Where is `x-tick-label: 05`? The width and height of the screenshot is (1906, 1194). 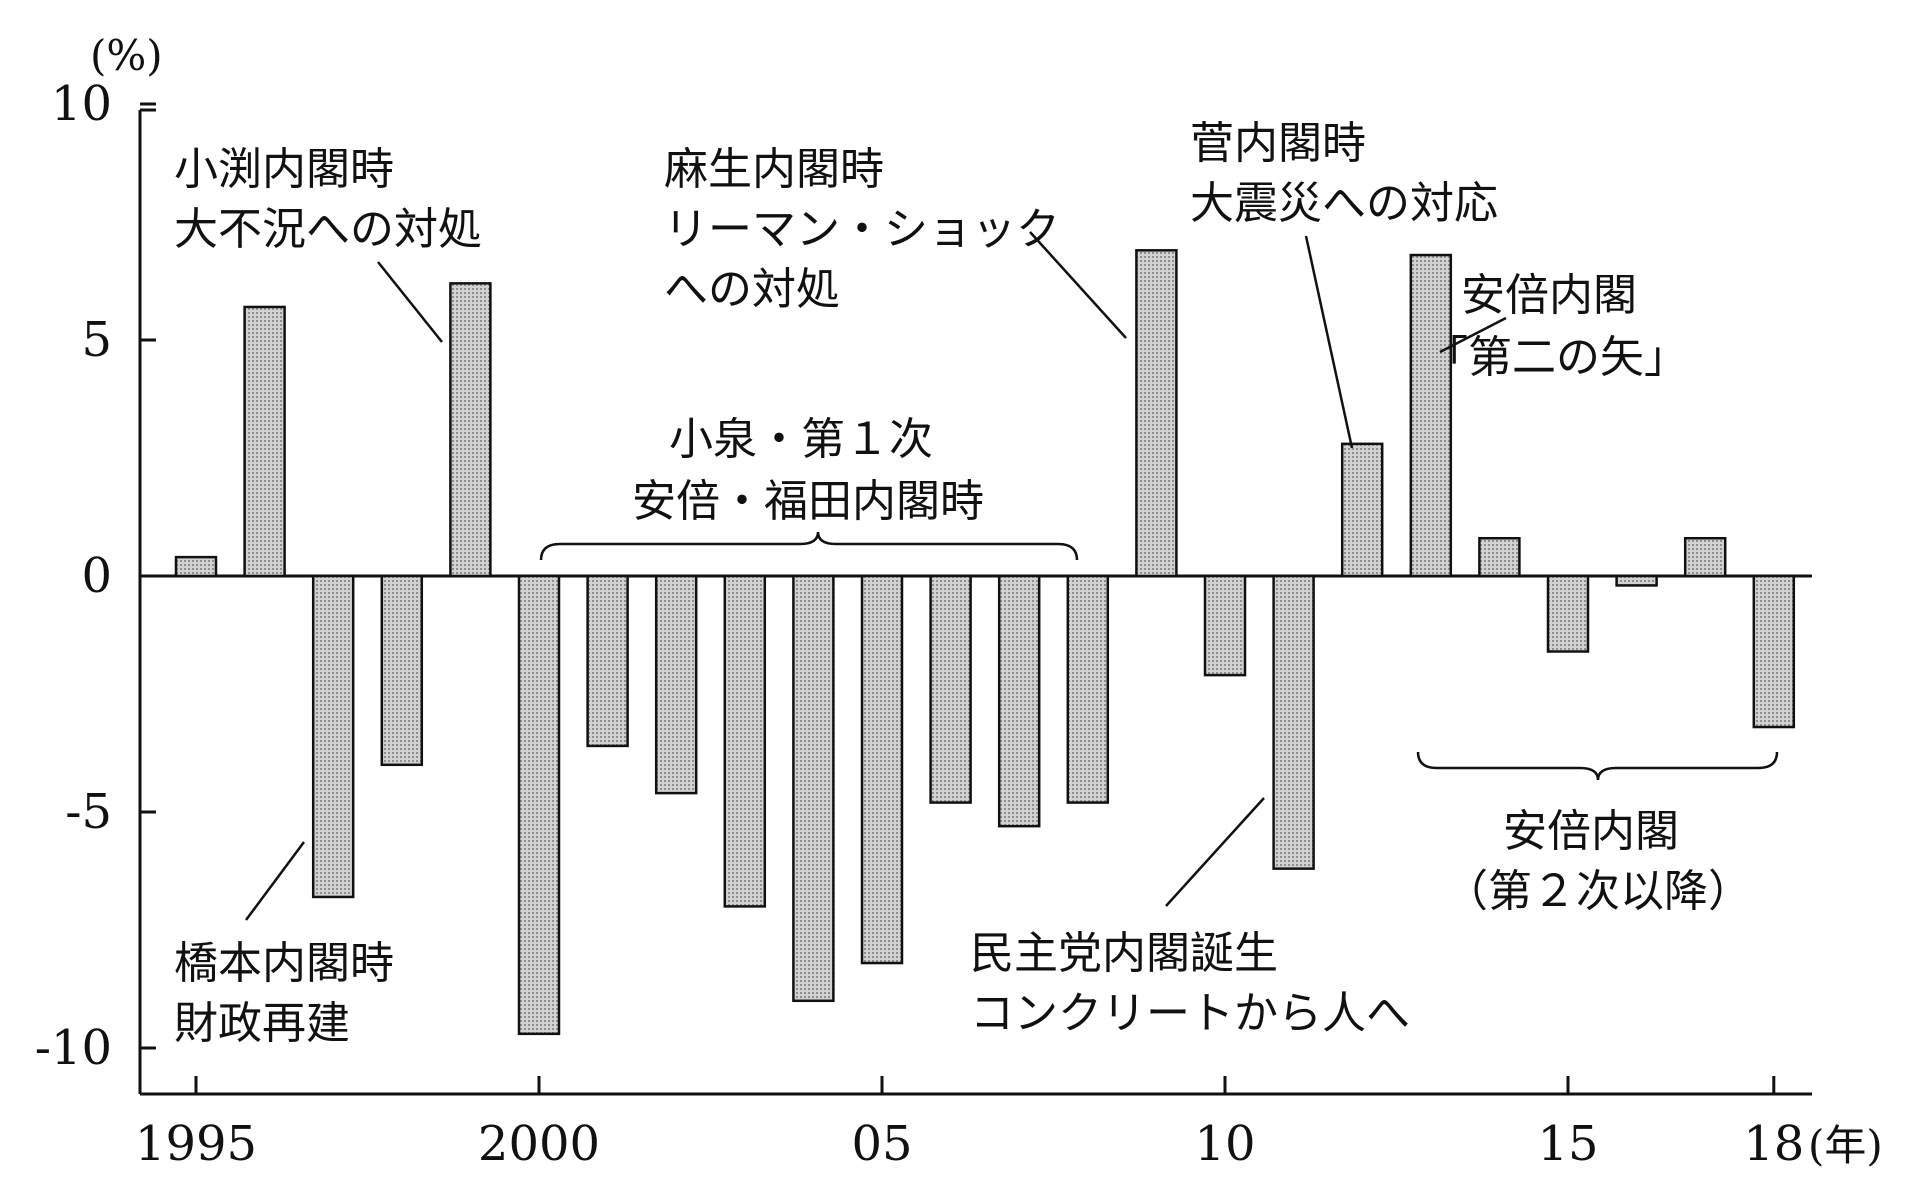 x-tick-label: 05 is located at coordinates (881, 1144).